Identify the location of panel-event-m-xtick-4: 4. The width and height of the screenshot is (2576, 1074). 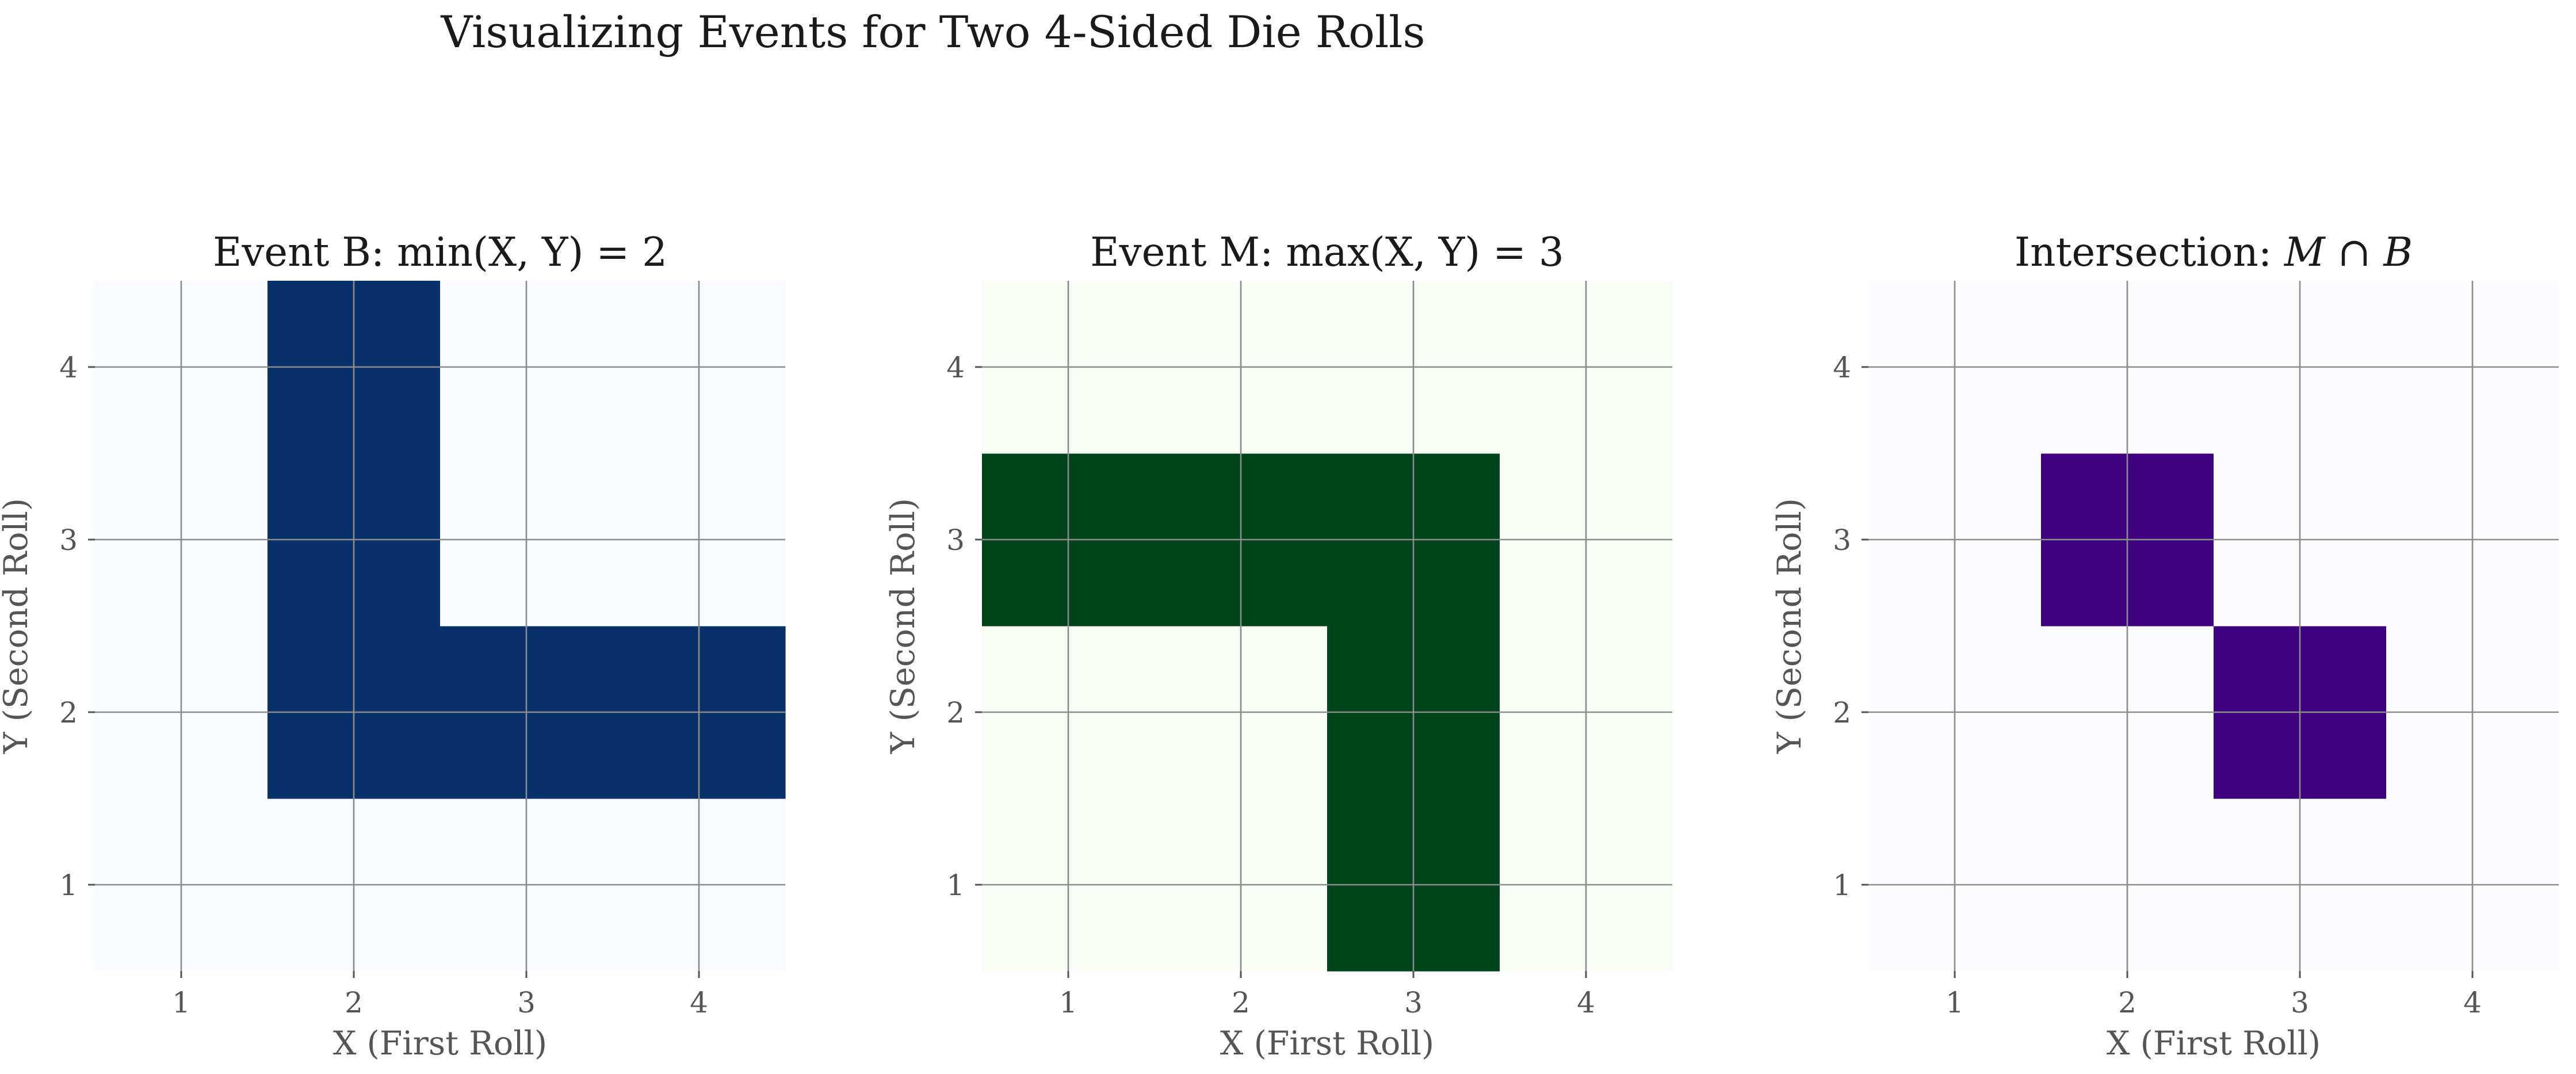
(1586, 1002).